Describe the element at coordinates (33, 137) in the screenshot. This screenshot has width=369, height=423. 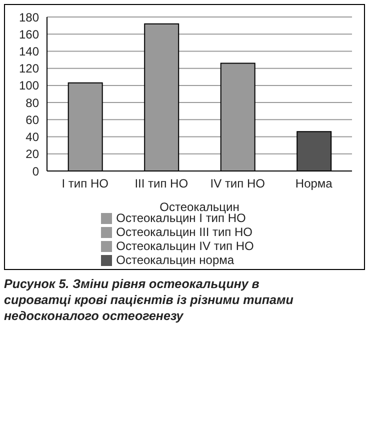
I see `y-tick-label: 40` at that location.